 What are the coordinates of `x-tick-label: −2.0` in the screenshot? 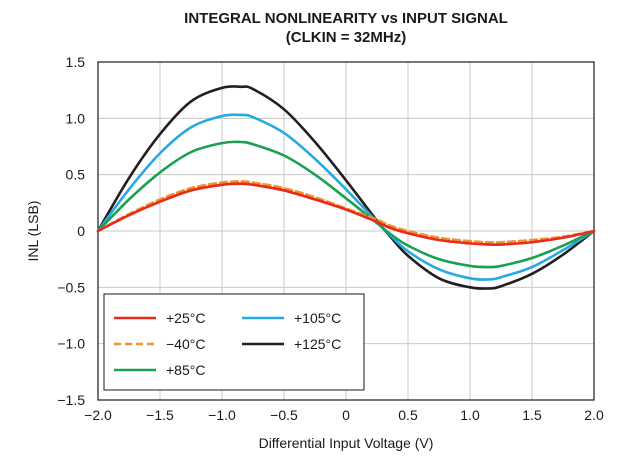 It's located at (98, 415).